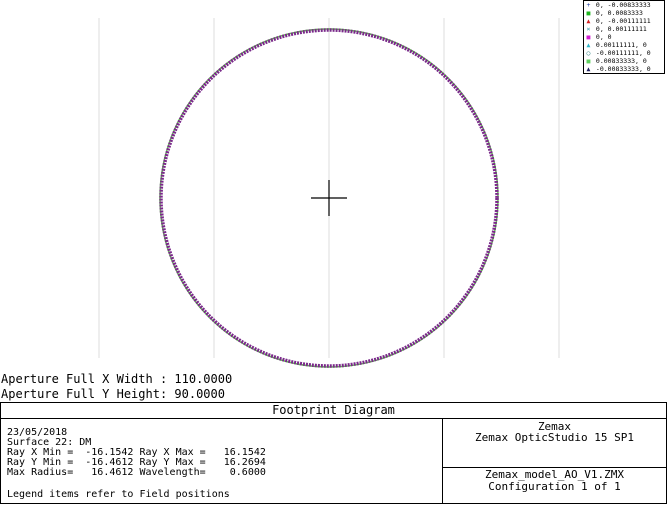 Image resolution: width=669 pixels, height=505 pixels. Describe the element at coordinates (619, 61) in the screenshot. I see `legend-label: 0.00833333, 0` at that location.